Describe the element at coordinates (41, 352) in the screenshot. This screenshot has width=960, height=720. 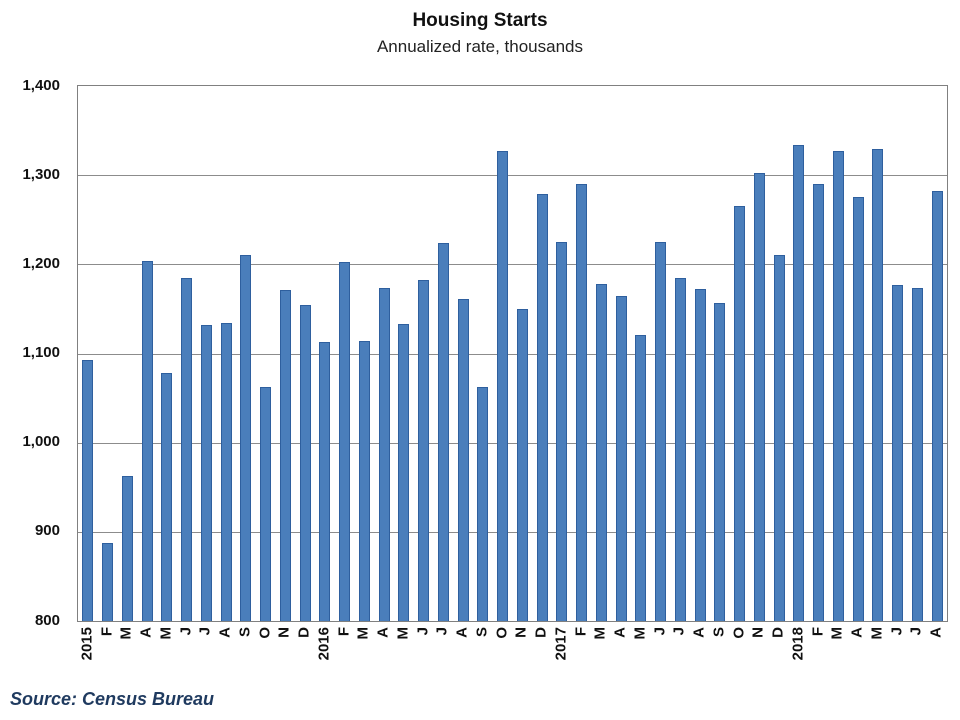
I see `y-tick-label: 1,100` at that location.